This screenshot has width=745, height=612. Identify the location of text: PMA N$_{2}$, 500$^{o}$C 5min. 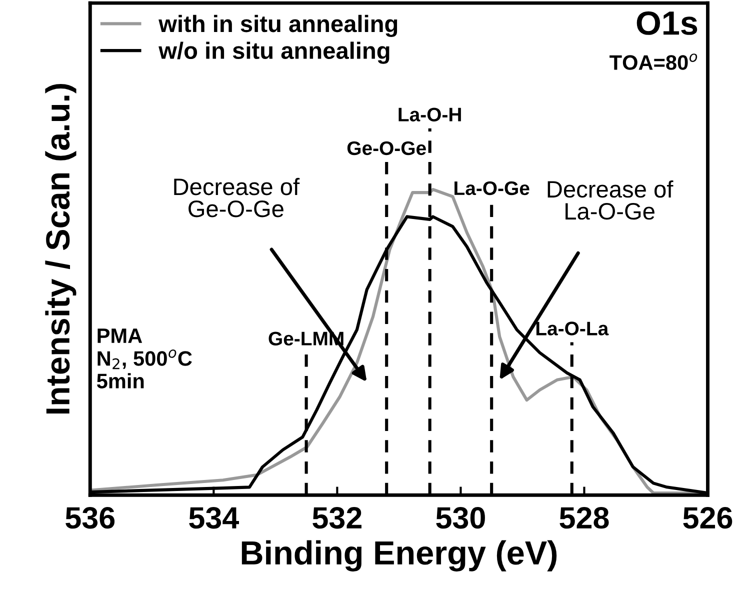
(144, 358).